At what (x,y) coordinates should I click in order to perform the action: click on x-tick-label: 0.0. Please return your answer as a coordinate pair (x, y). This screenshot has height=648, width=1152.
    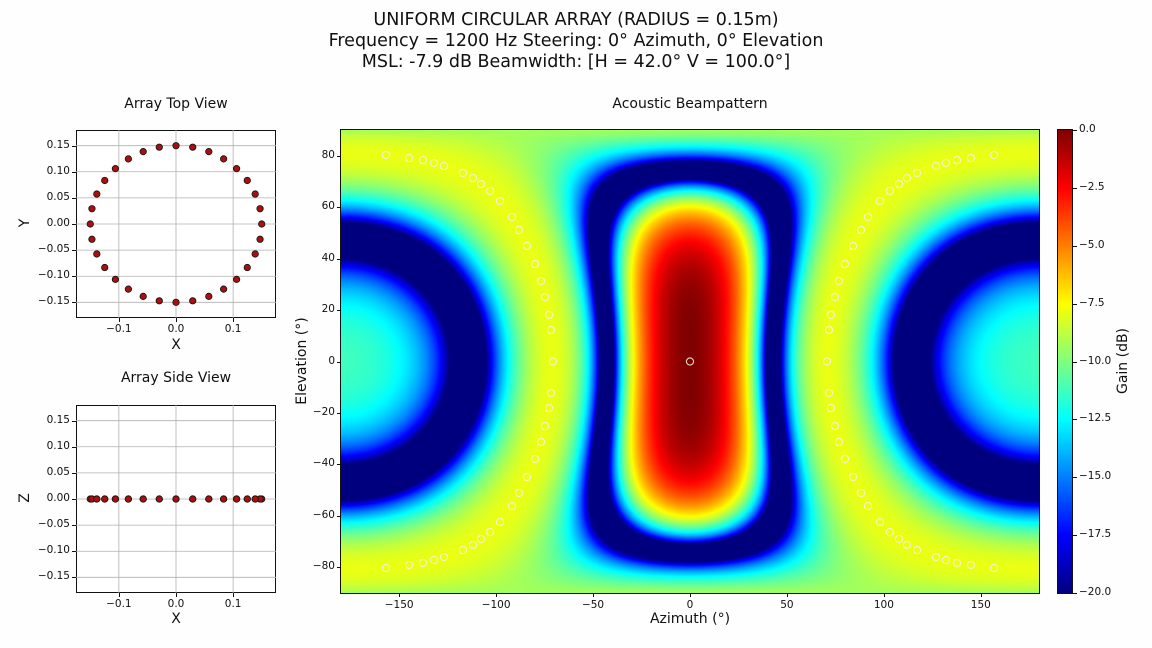
    Looking at the image, I should click on (176, 329).